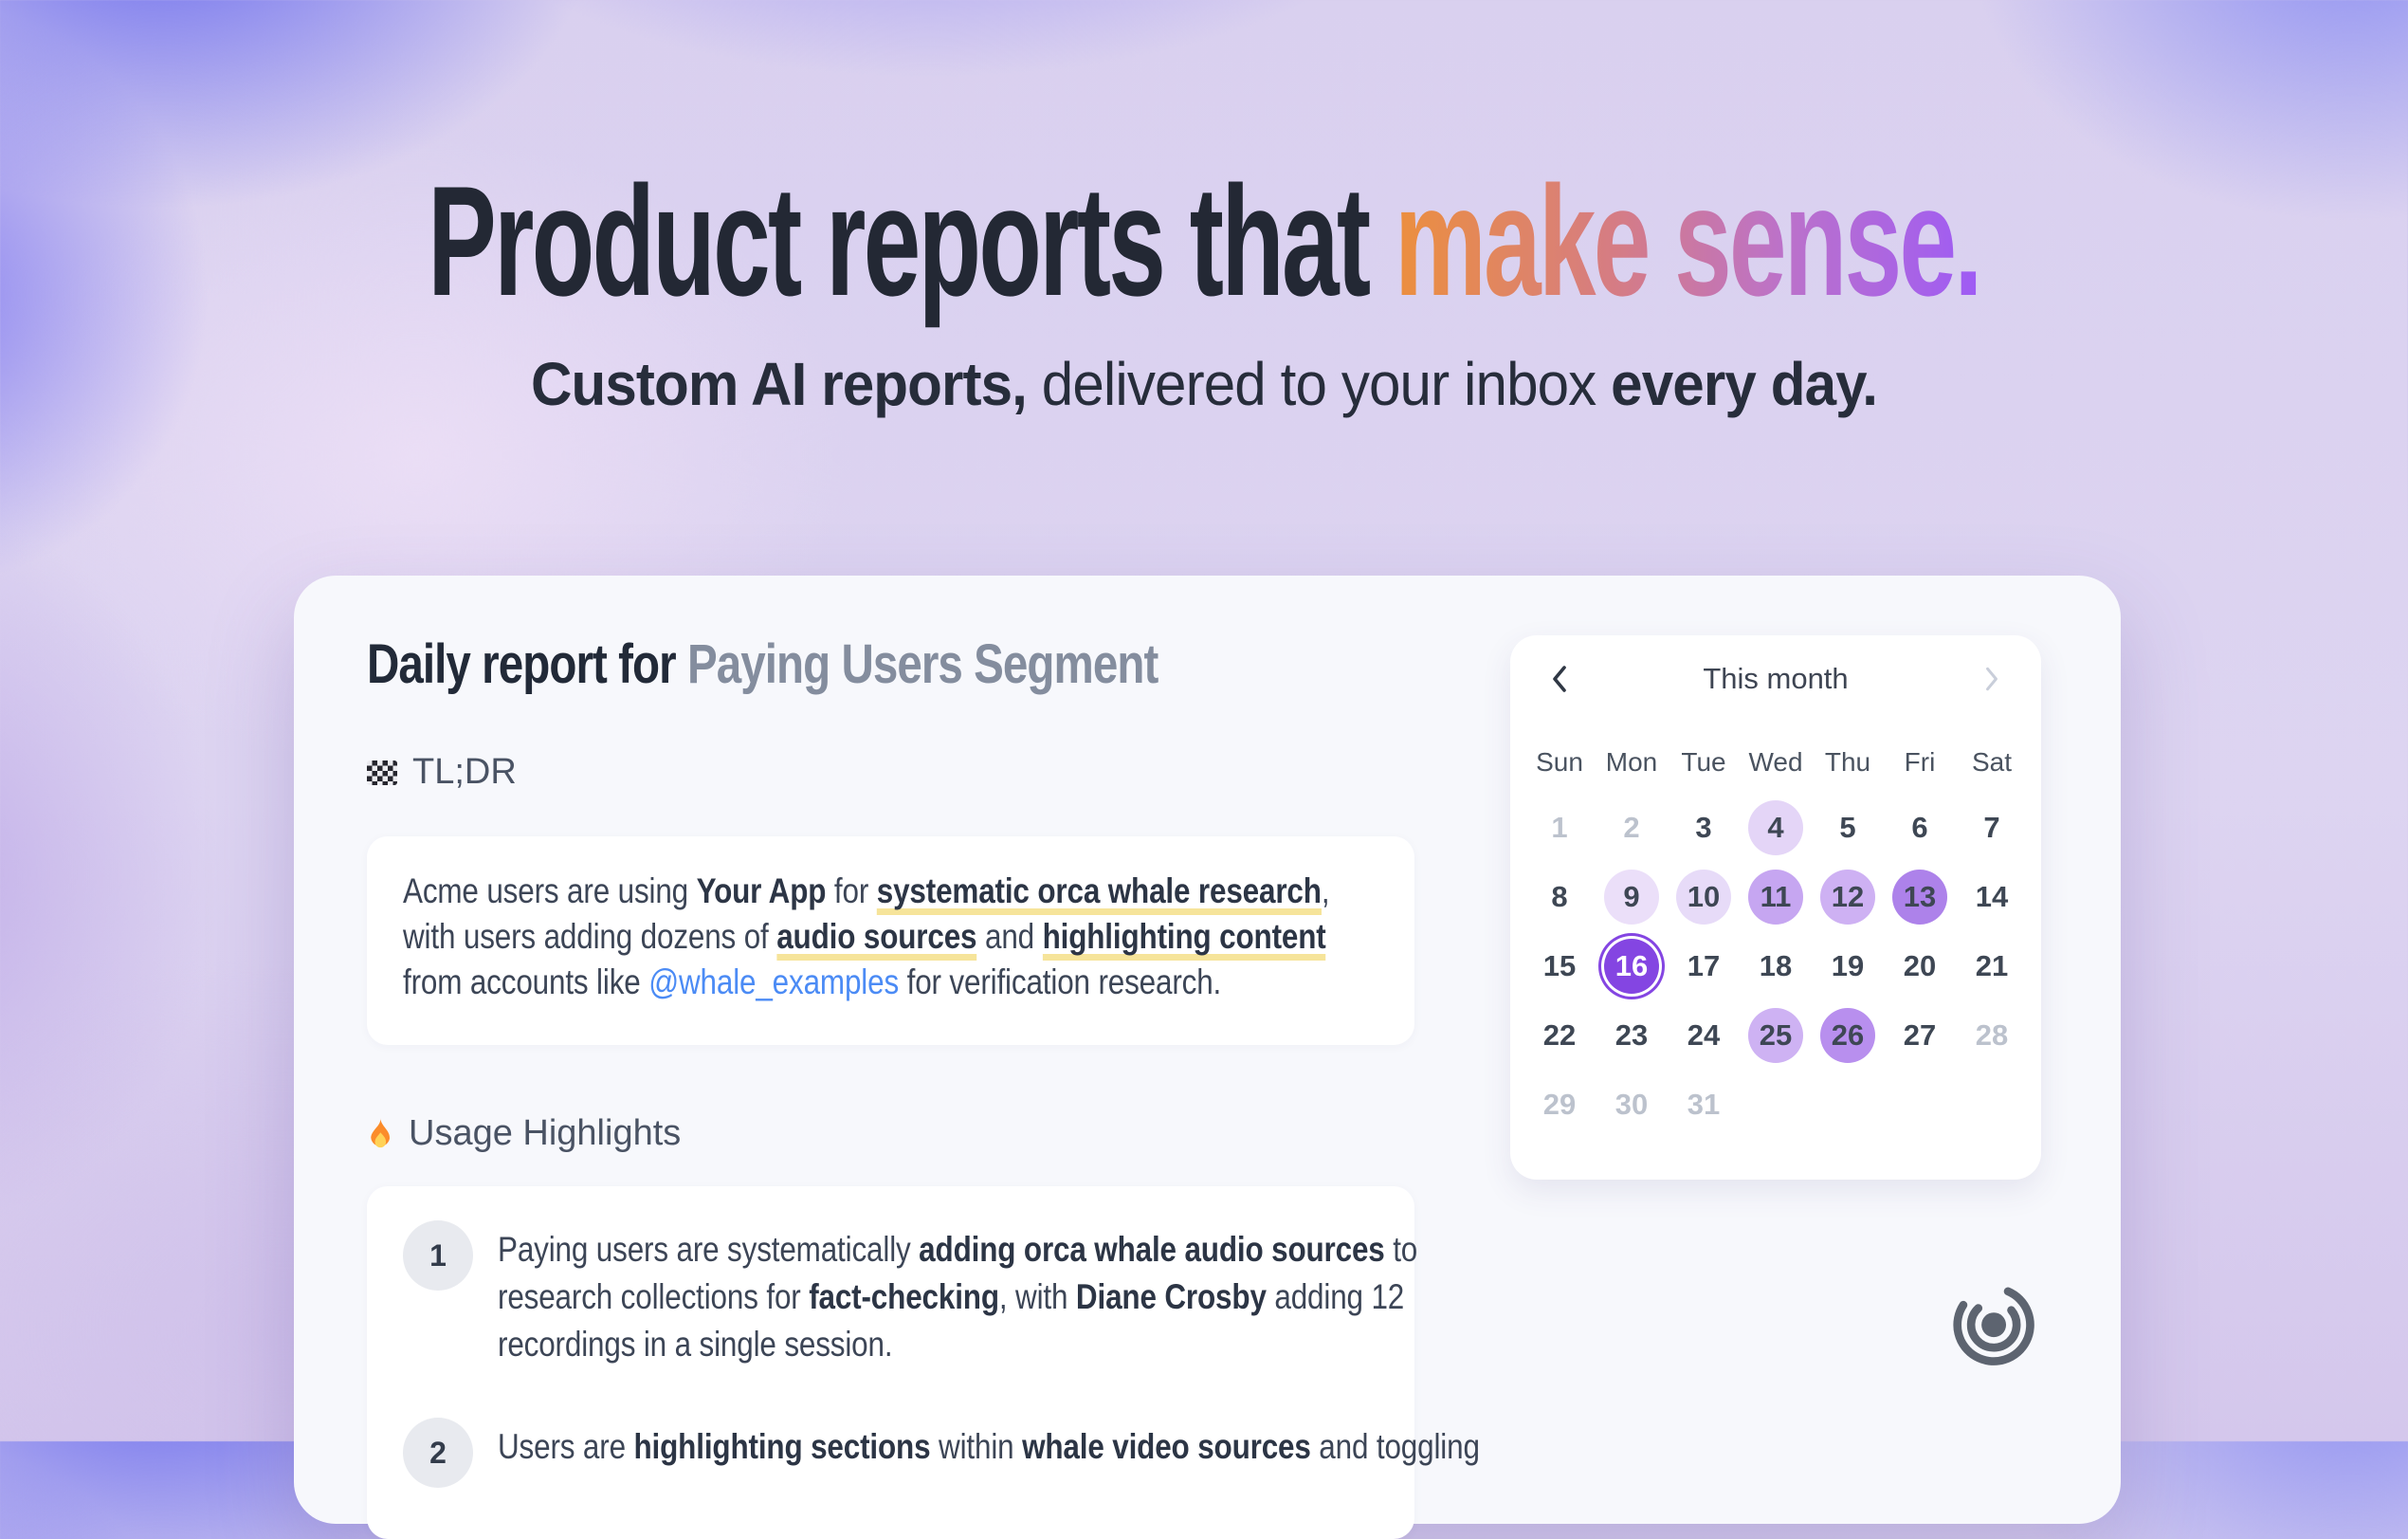 Image resolution: width=2408 pixels, height=1539 pixels. I want to click on calendar-day-19: 19, so click(1848, 965).